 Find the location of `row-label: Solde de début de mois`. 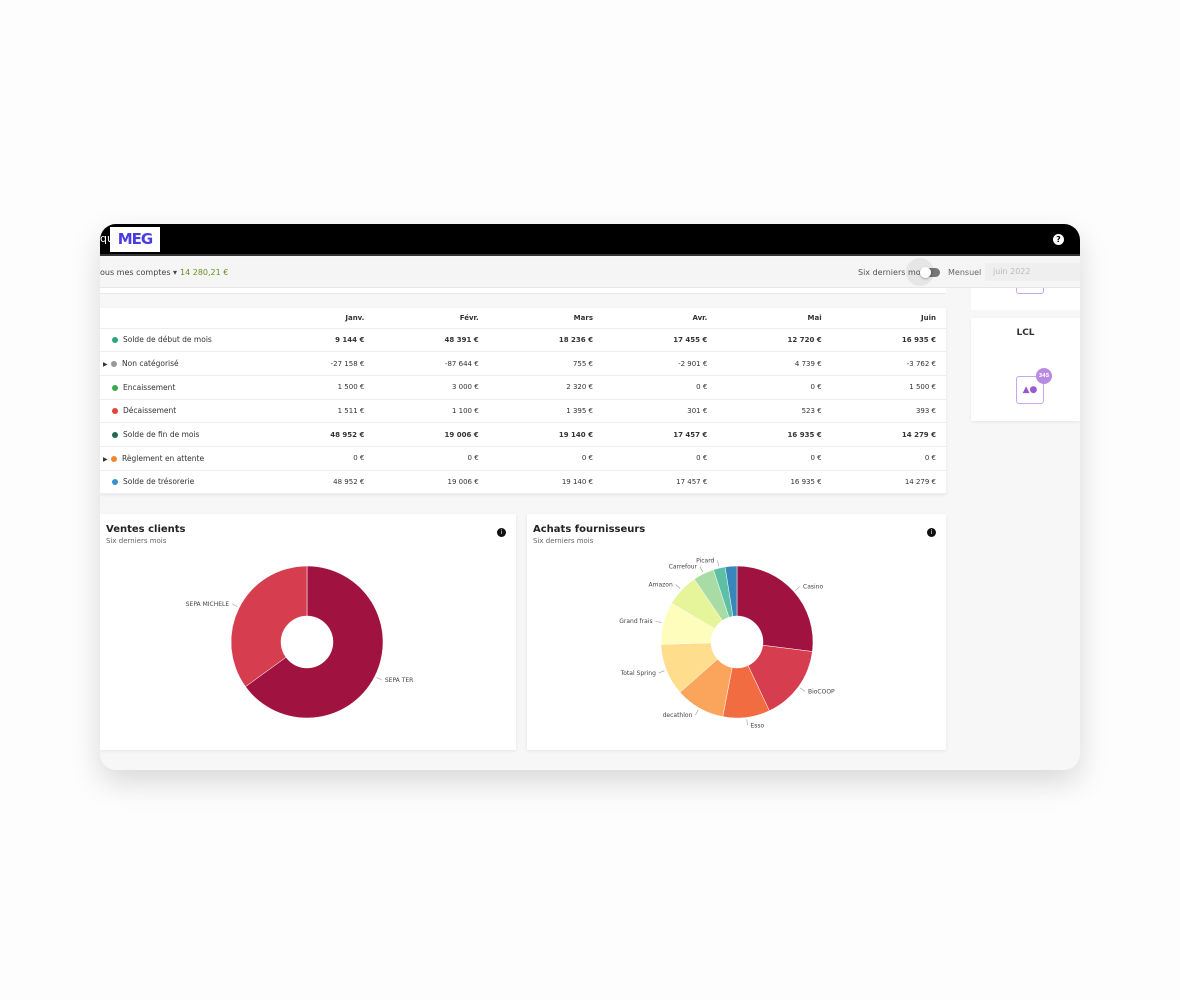

row-label: Solde de début de mois is located at coordinates (167, 340).